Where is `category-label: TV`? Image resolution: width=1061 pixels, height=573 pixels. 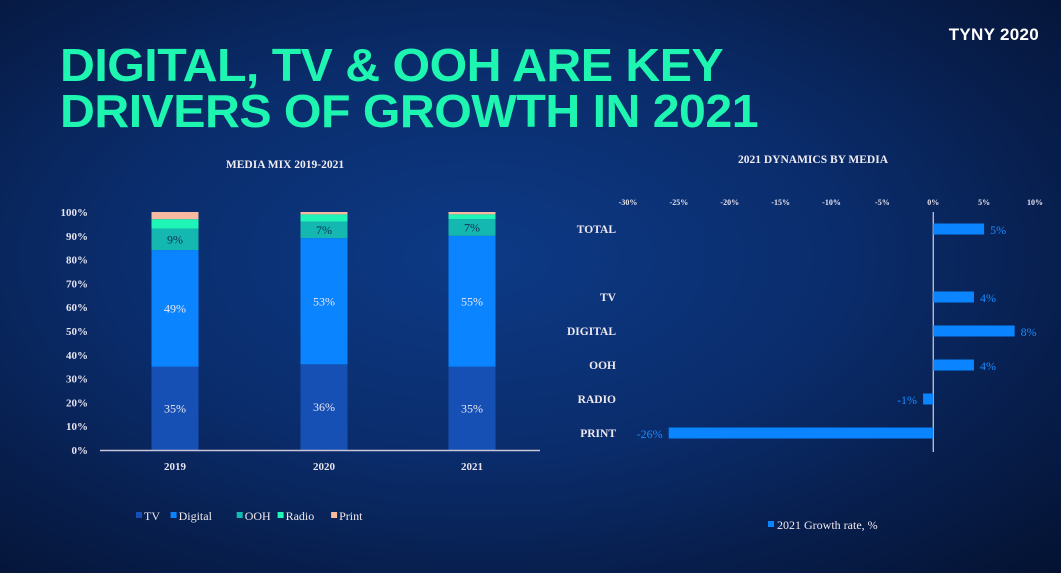
category-label: TV is located at coordinates (608, 298).